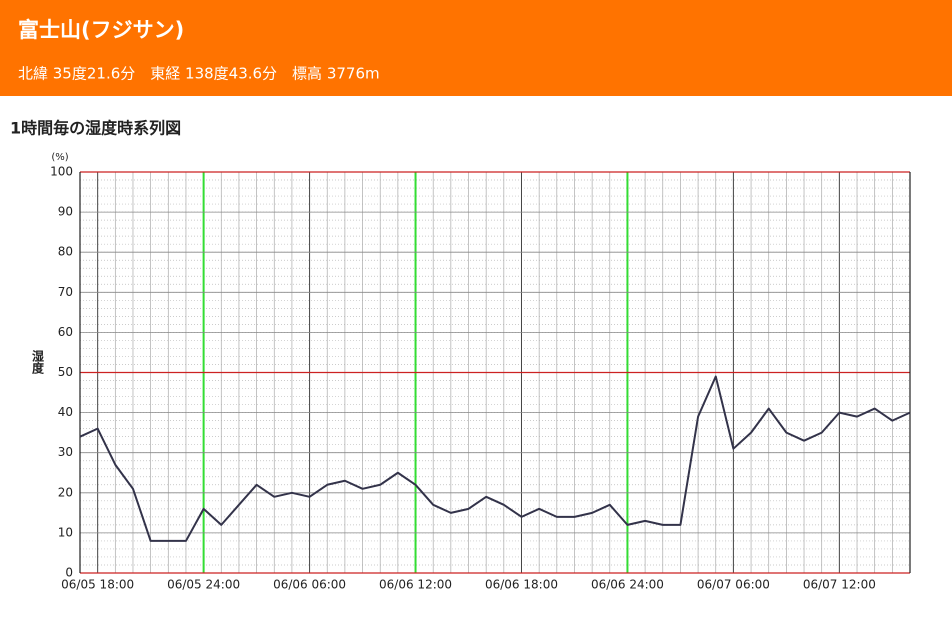 The image size is (952, 623). I want to click on x-tick-label: 06/07 12:00, so click(839, 585).